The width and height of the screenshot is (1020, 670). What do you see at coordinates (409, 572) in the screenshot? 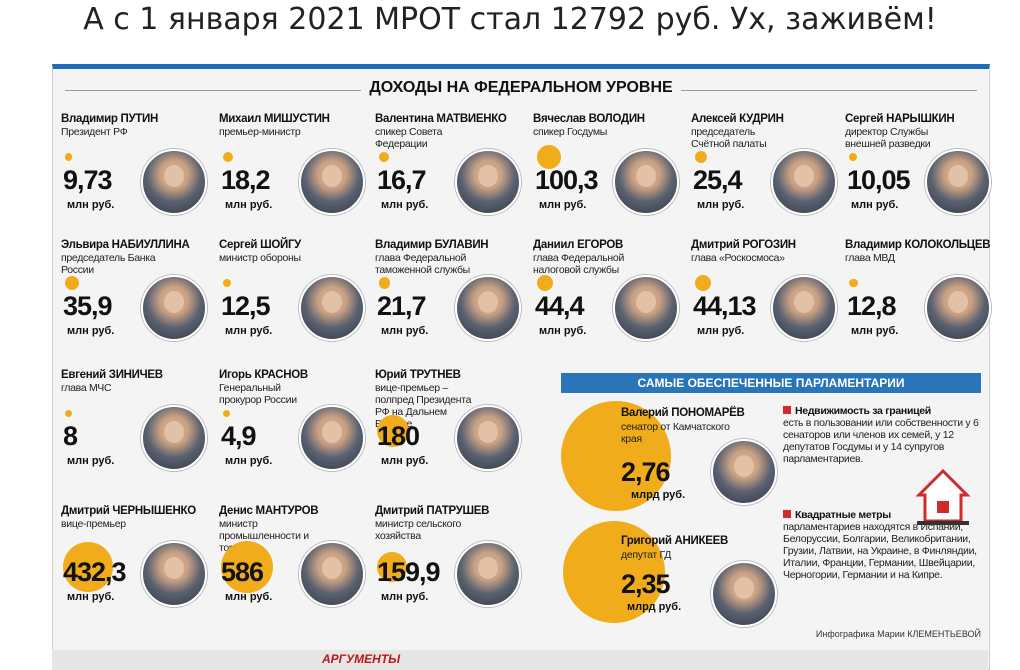
I see `income-value: 159,9` at bounding box center [409, 572].